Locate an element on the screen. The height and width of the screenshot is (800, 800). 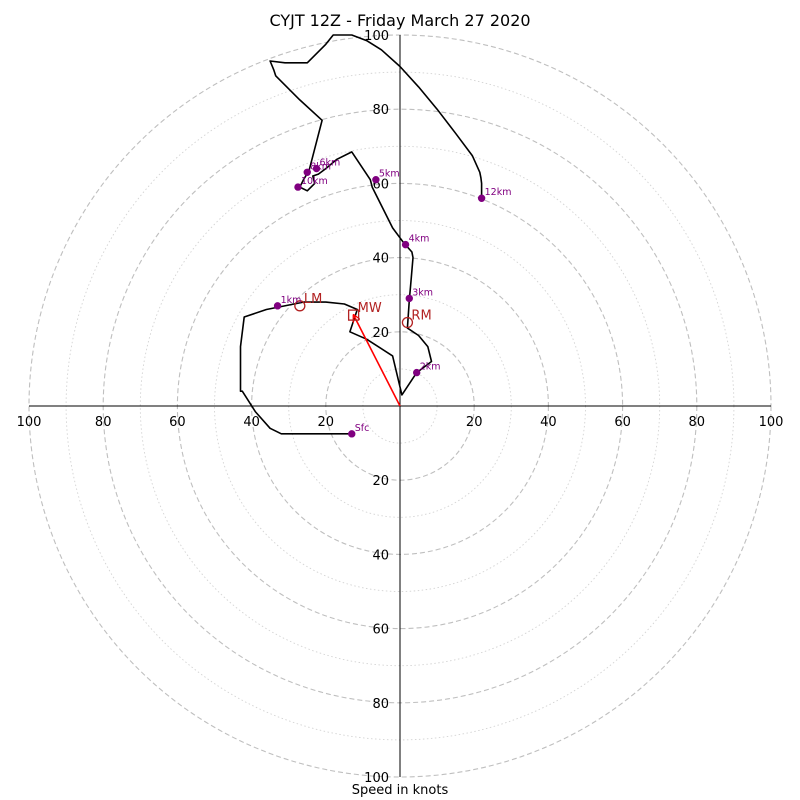
height-label-5km: 5km is located at coordinates (389, 174).